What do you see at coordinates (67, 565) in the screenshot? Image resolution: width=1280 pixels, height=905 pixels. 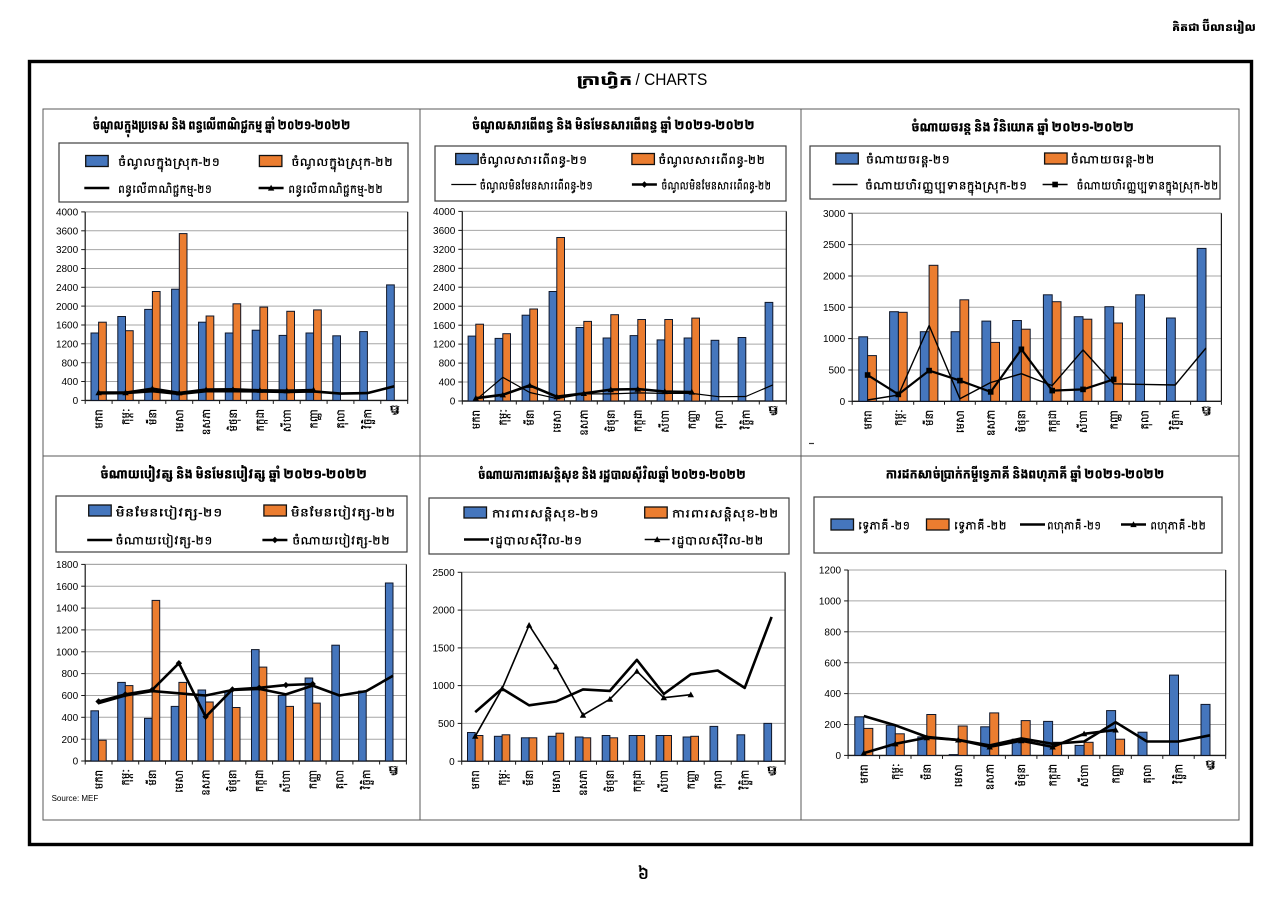 I see `svg-text: 1800` at bounding box center [67, 565].